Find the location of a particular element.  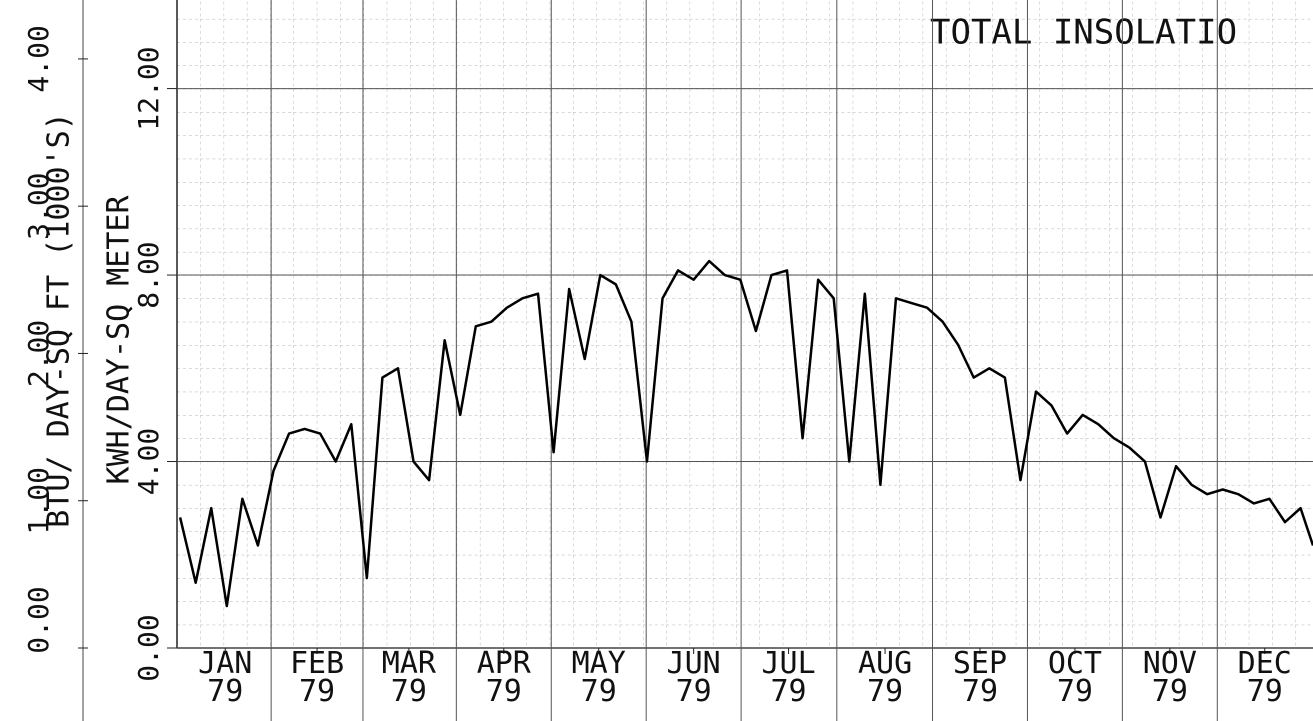

x-tick-label: JUN 79 is located at coordinates (693, 677).